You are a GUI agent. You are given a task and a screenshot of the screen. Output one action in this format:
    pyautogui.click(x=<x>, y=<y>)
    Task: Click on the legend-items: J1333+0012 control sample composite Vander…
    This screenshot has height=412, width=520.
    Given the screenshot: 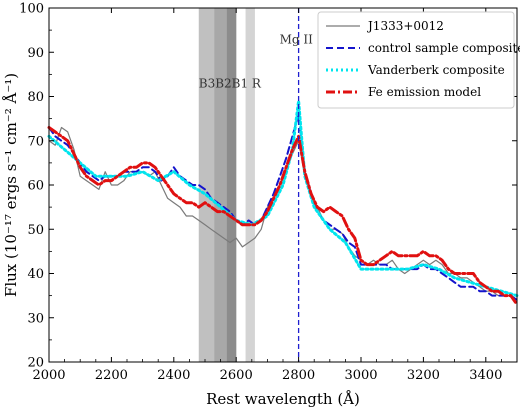 What is the action you would take?
    pyautogui.click(x=423, y=59)
    